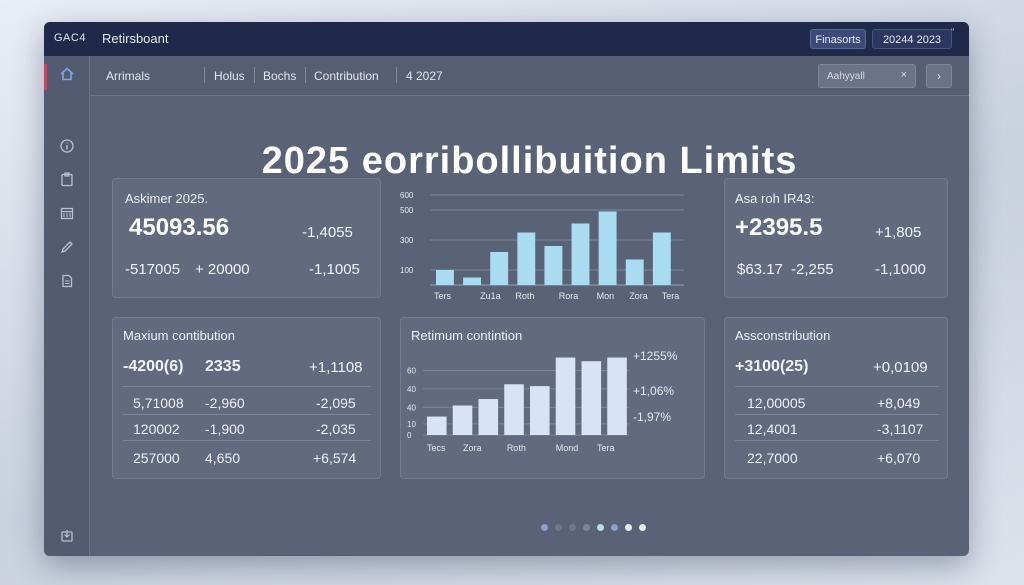 The width and height of the screenshot is (1024, 585). What do you see at coordinates (772, 366) in the screenshot?
I see `card-head-value: +3100(25)` at bounding box center [772, 366].